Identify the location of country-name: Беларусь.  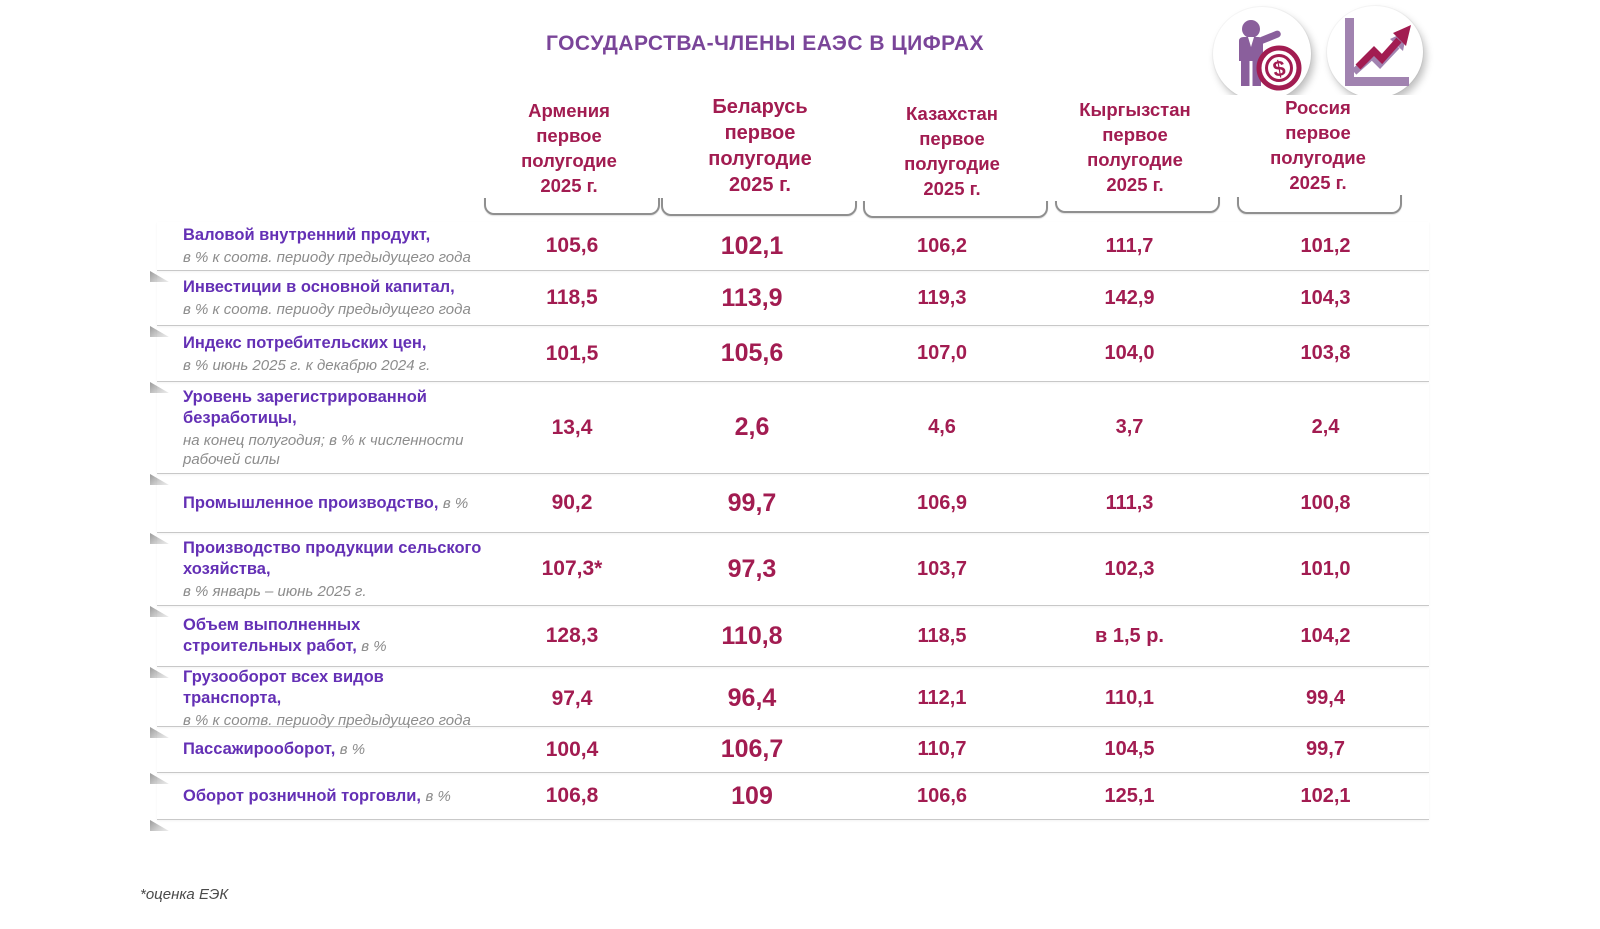
(760, 107).